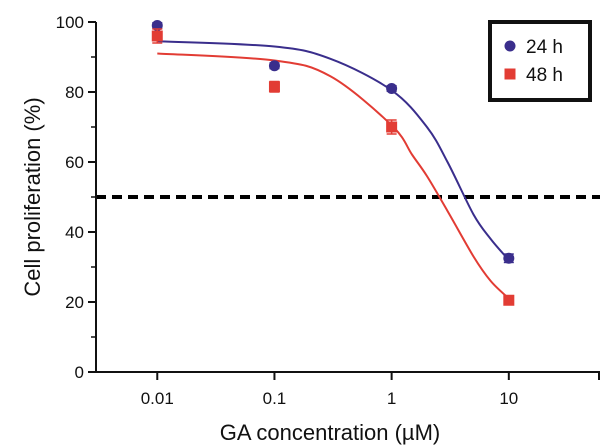 This screenshot has width=600, height=446. I want to click on legend: 24 h 48 h, so click(540, 61).